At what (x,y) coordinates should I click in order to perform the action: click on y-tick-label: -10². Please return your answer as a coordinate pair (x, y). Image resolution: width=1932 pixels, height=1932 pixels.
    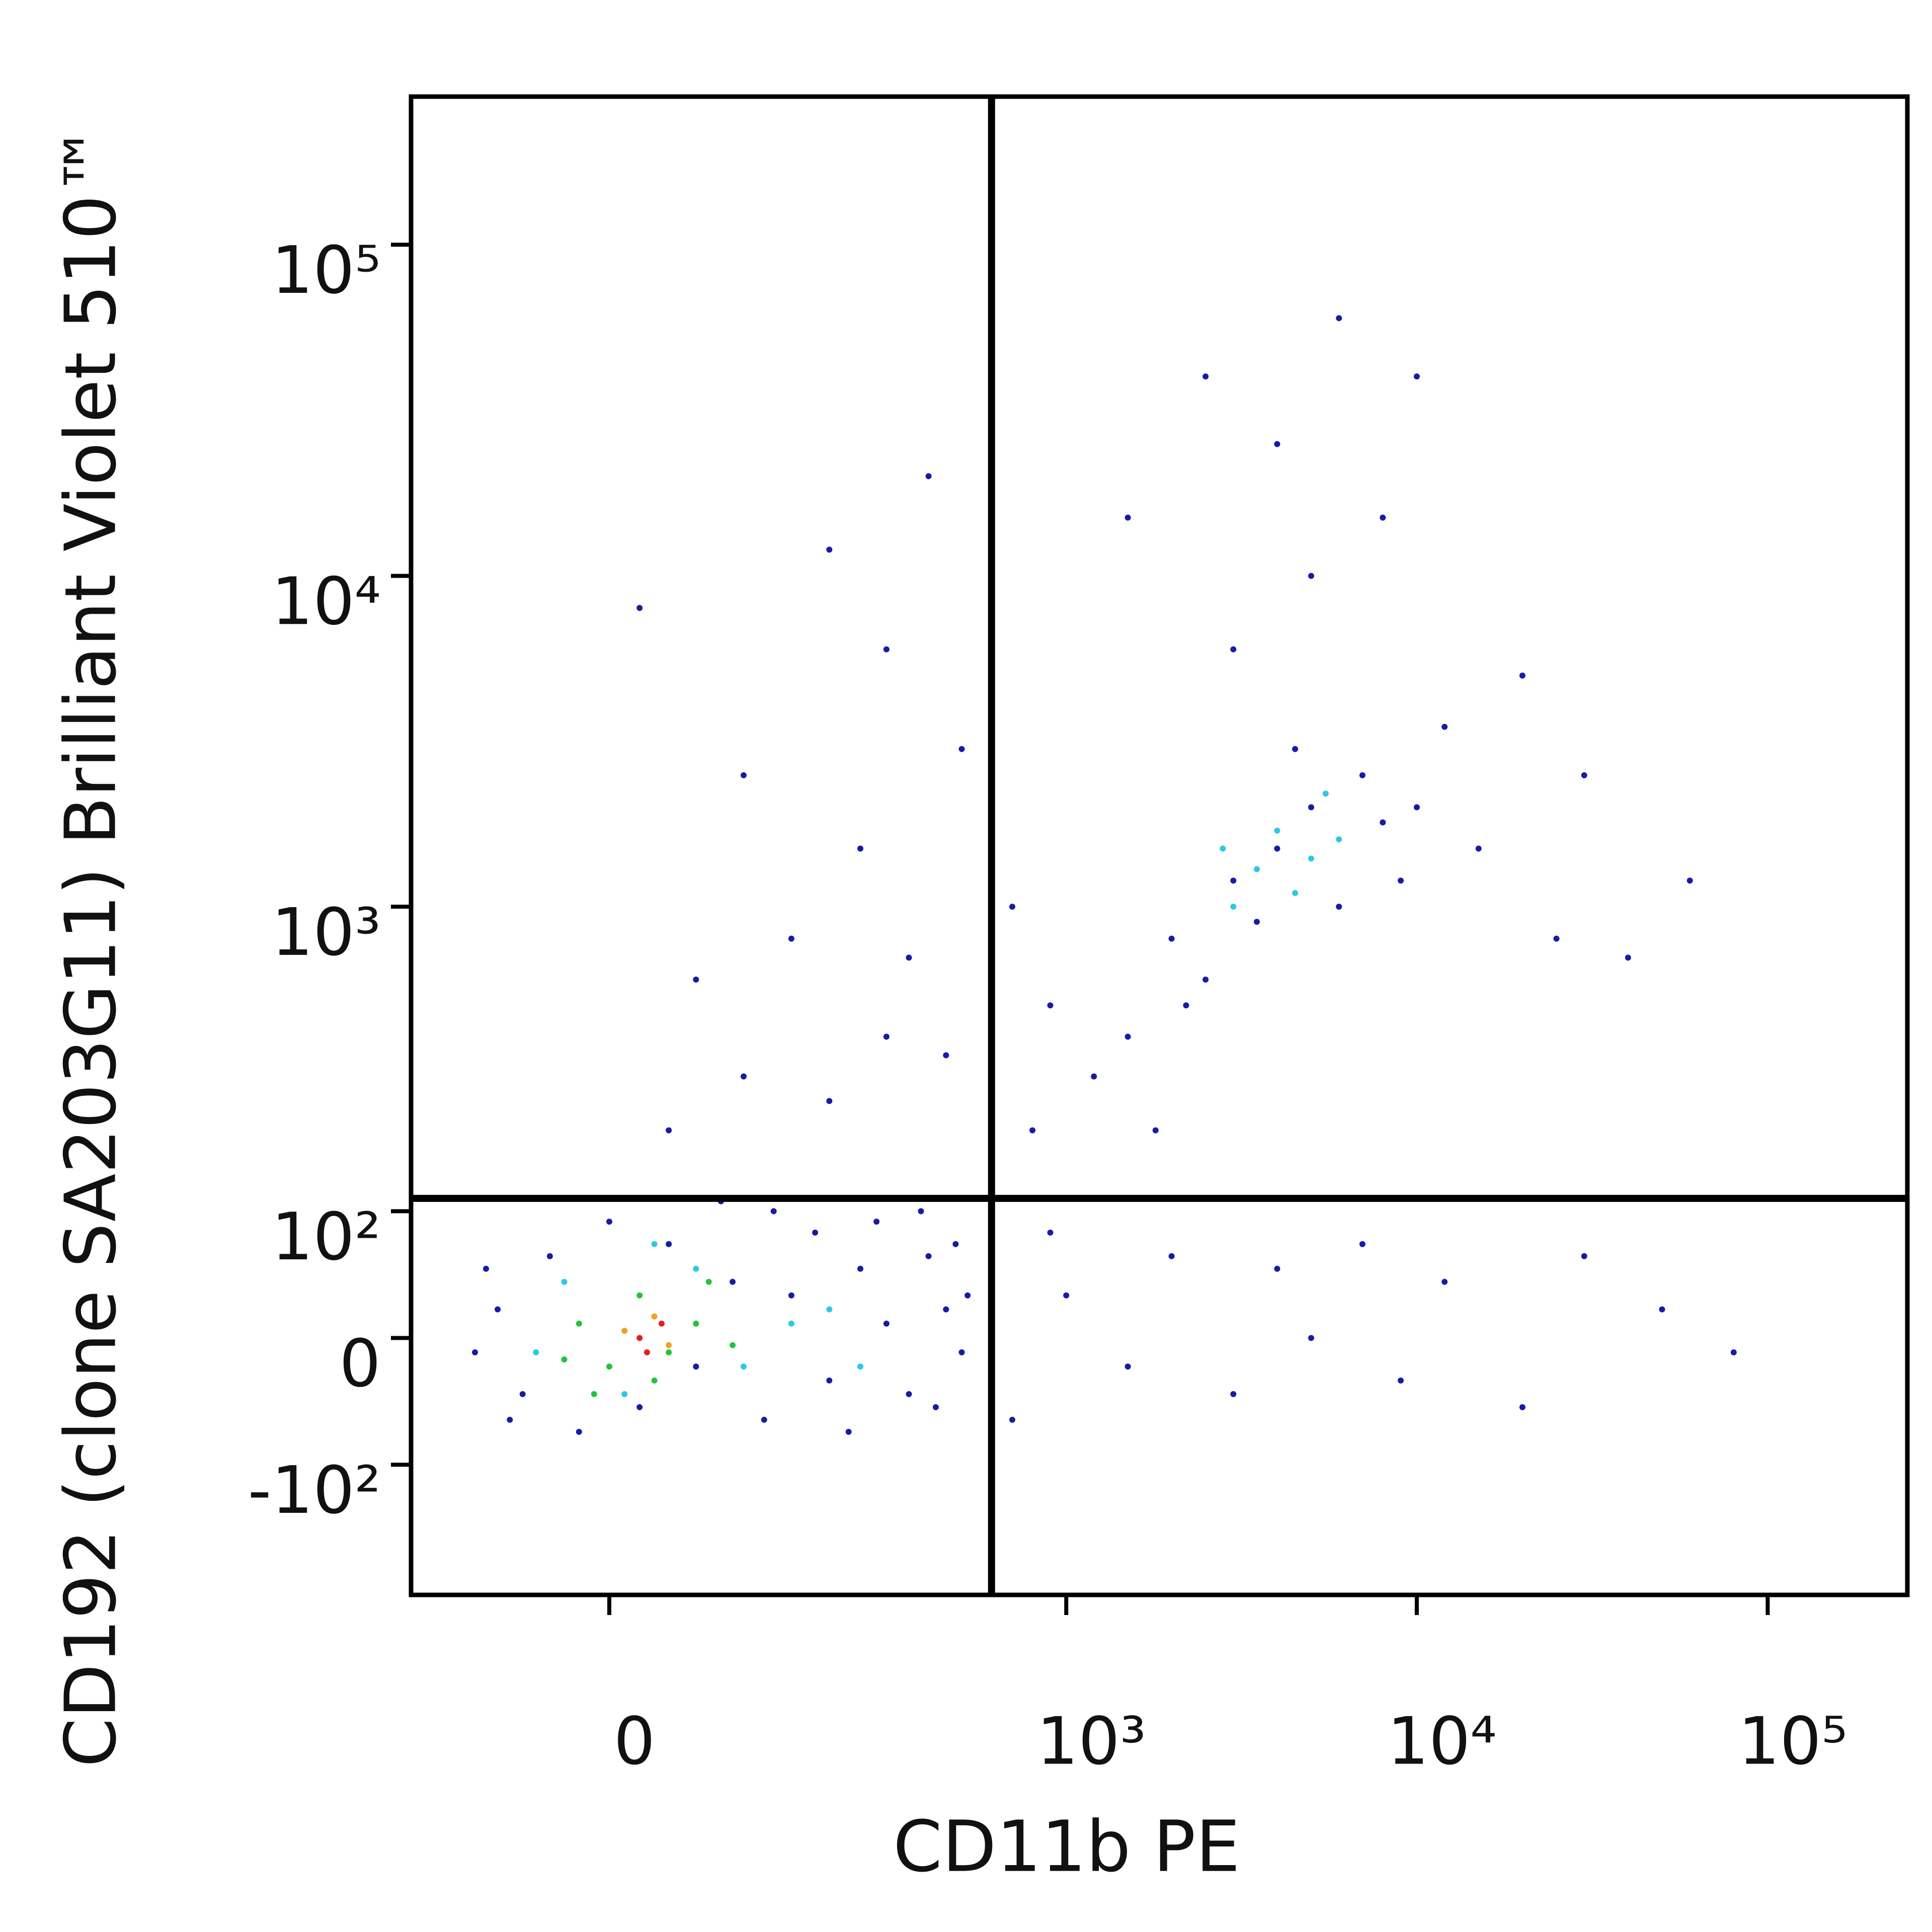
    Looking at the image, I should click on (314, 1490).